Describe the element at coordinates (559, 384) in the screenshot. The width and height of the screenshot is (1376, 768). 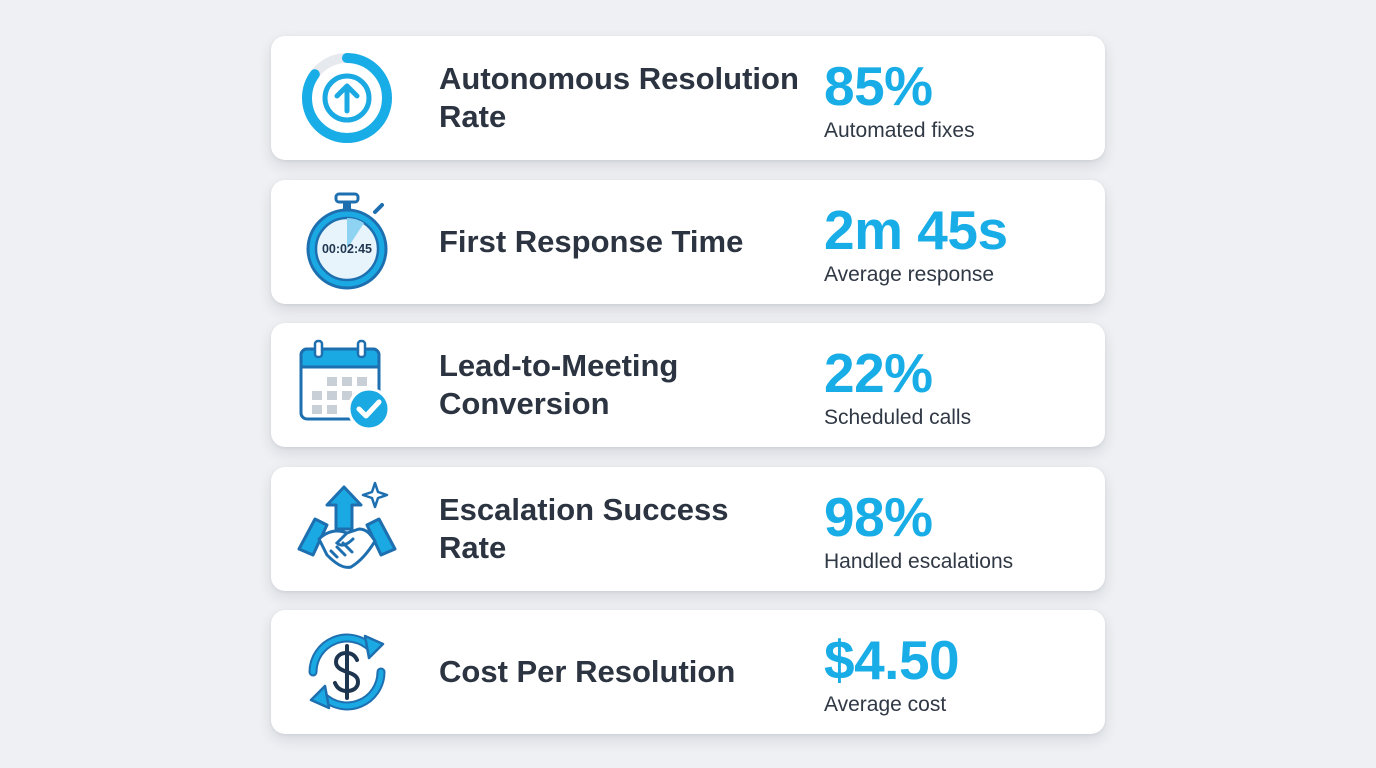
I see `metric-label: Lead-to-Meeting Conversion` at that location.